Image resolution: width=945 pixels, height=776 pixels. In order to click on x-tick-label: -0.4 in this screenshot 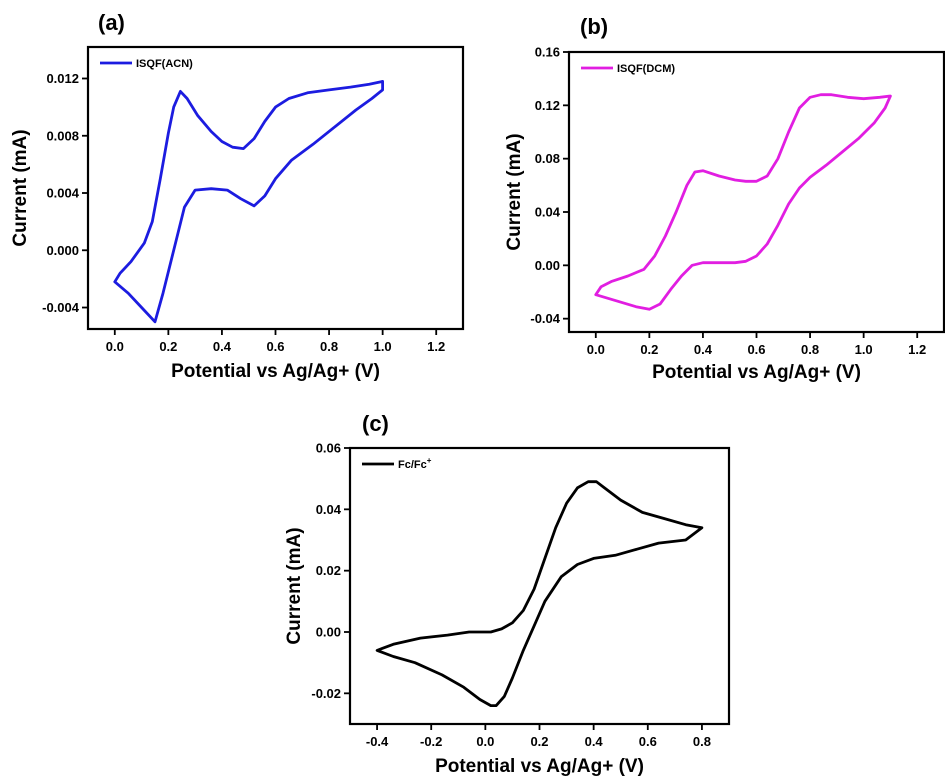, I will do `click(377, 741)`.